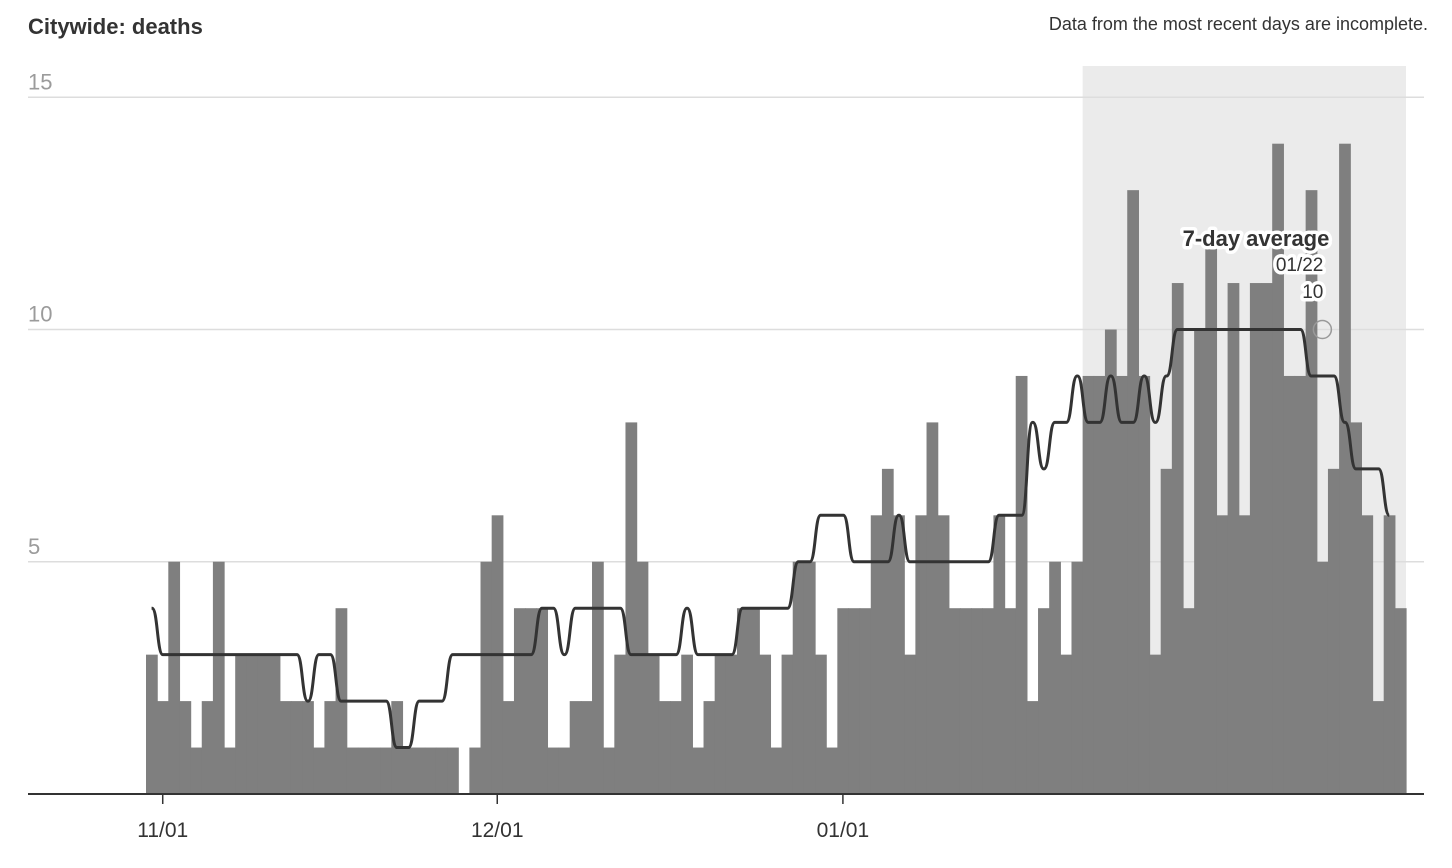  Describe the element at coordinates (34, 546) in the screenshot. I see `y-tick-label: 5` at that location.